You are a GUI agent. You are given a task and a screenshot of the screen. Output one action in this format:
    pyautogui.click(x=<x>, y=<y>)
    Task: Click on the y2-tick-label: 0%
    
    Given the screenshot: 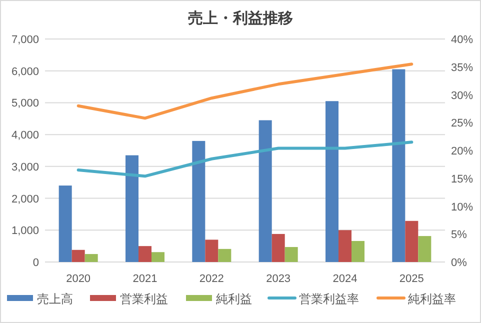 What is the action you would take?
    pyautogui.click(x=459, y=263)
    